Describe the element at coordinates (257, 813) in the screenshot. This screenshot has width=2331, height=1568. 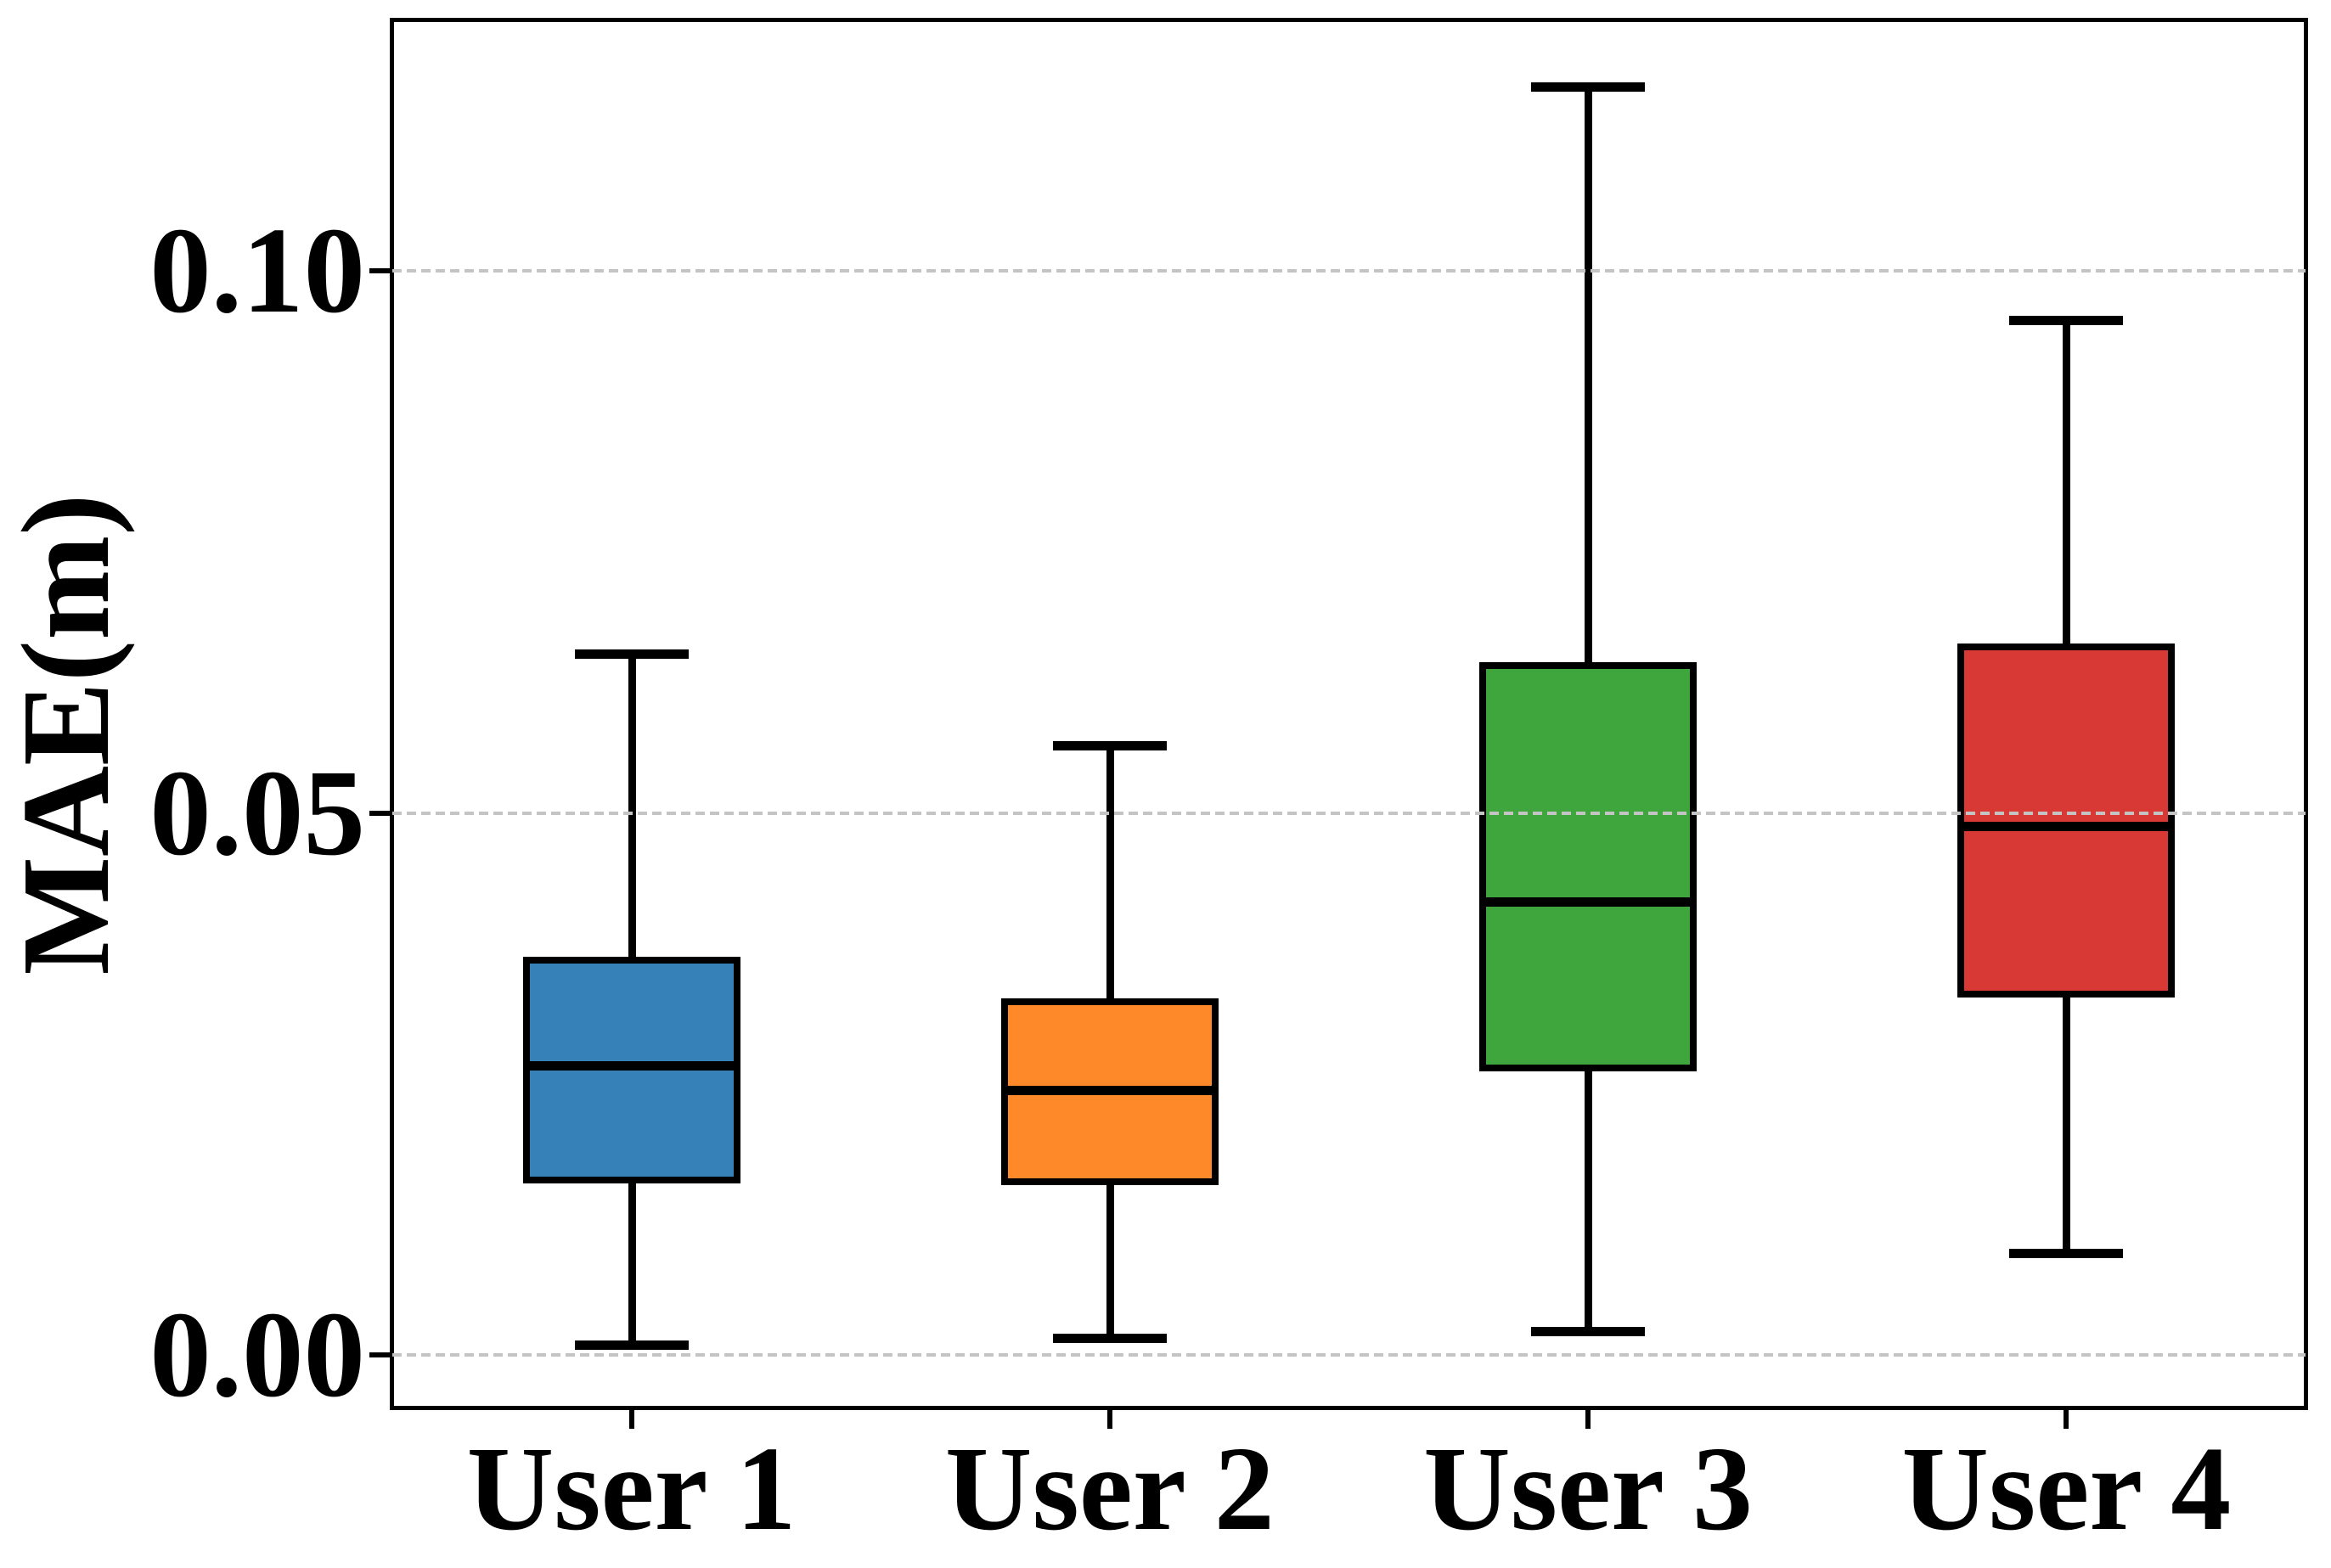
I see `y-tick-label: 0.05` at that location.